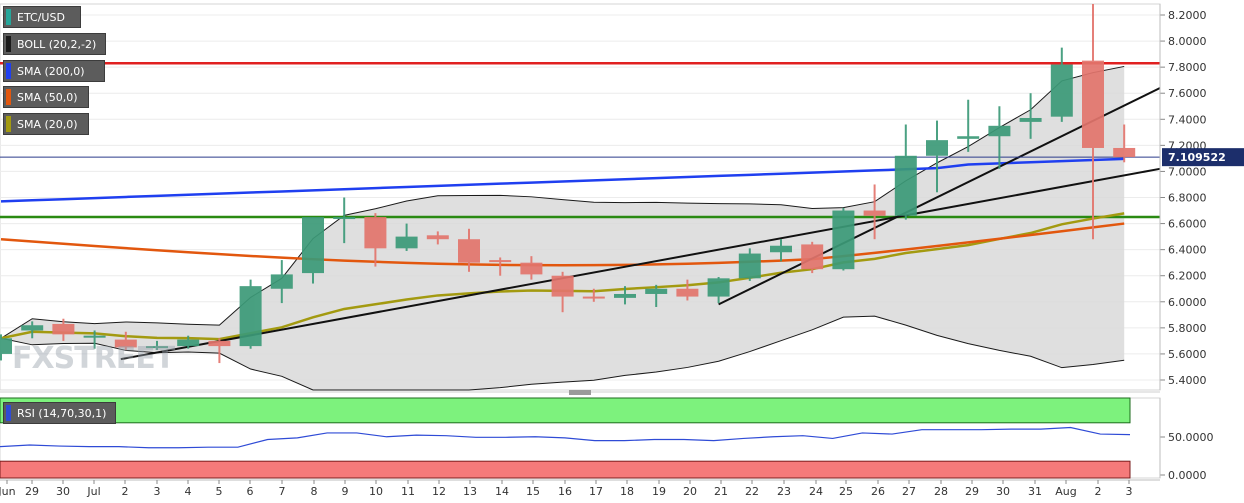 The width and height of the screenshot is (1244, 503). I want to click on x-tick-label: 7, so click(282, 491).